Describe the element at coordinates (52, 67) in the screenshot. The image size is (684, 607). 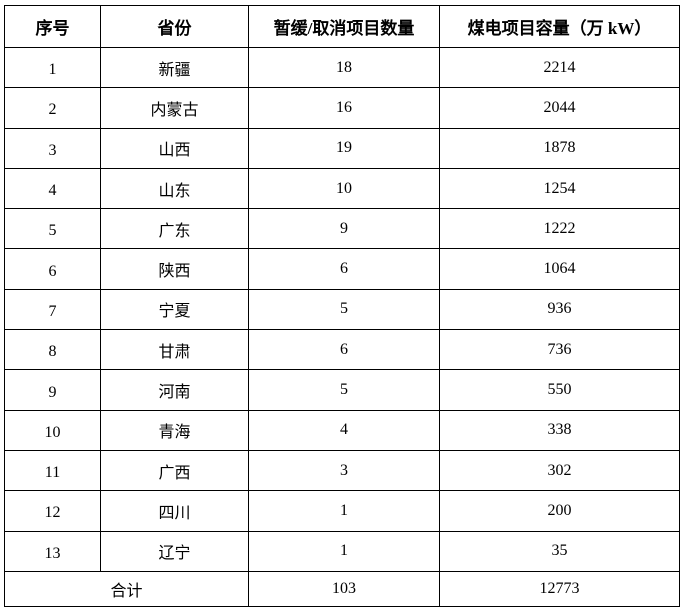
I see `row-number: 1` at that location.